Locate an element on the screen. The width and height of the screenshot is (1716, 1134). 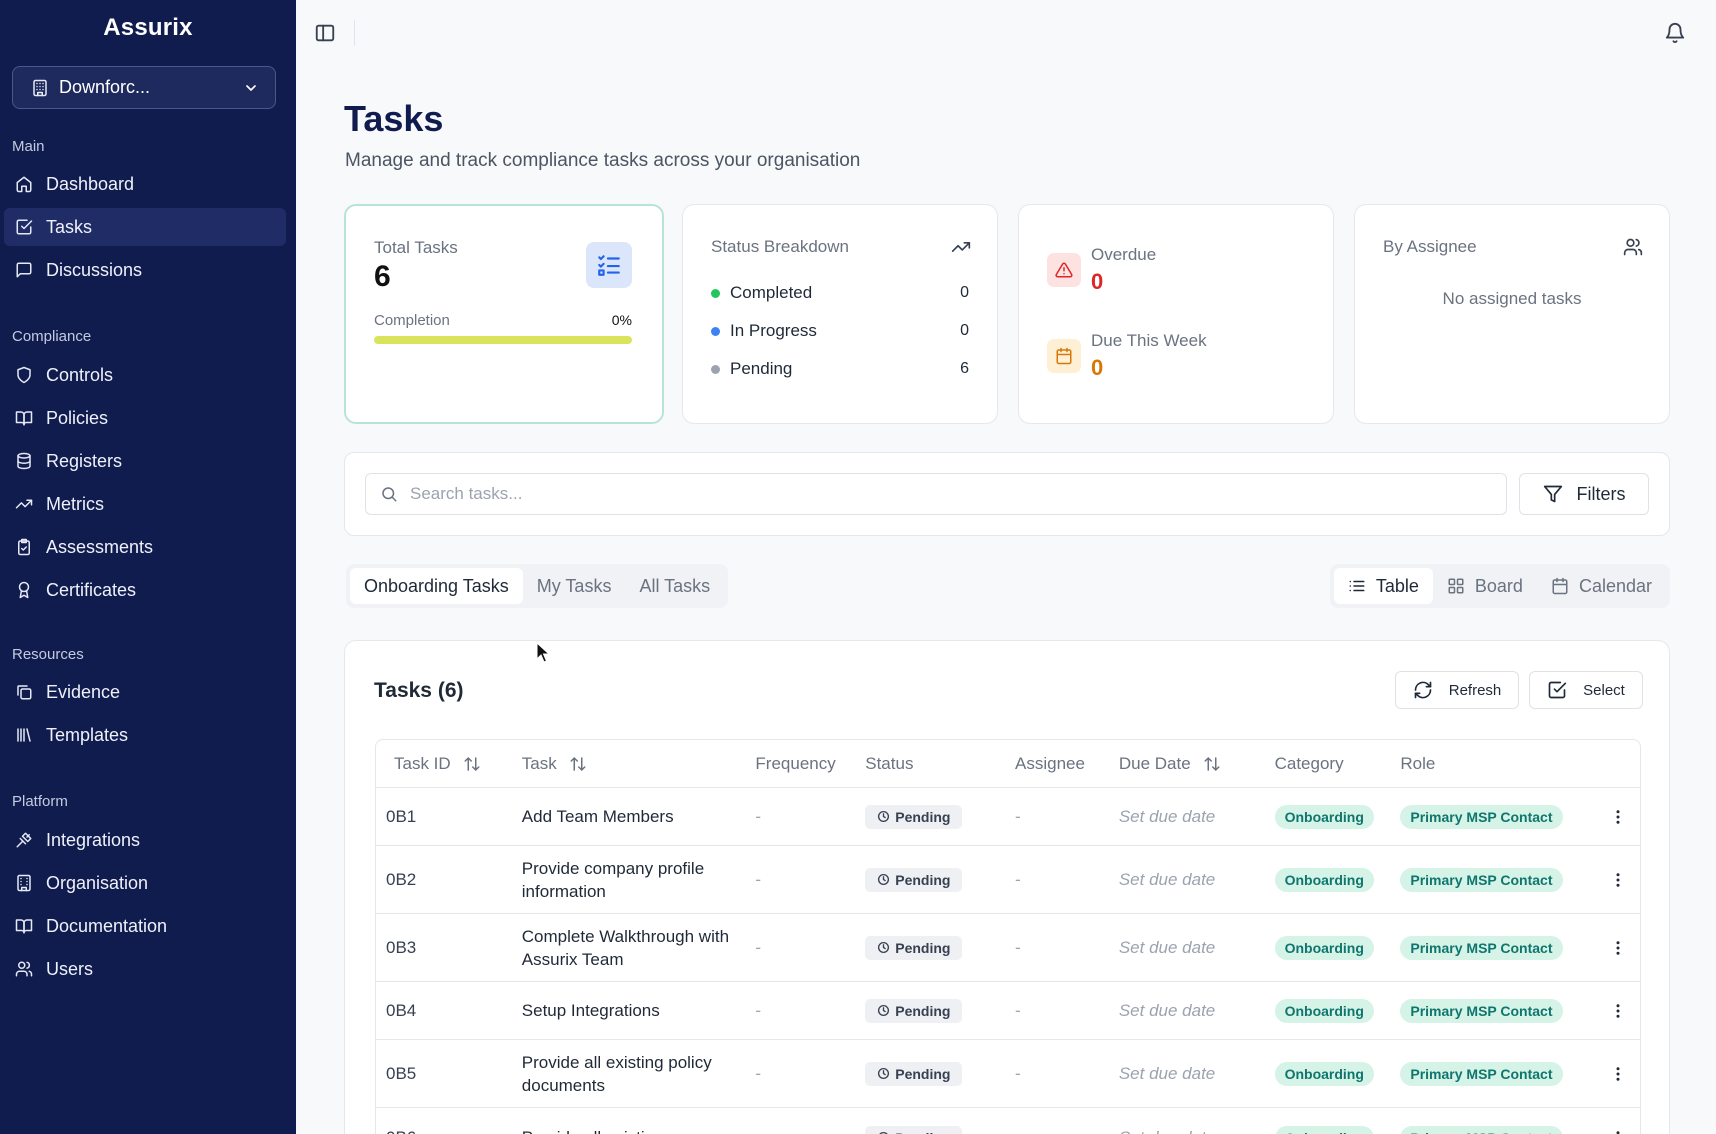
view-label: Calendar is located at coordinates (1615, 585).